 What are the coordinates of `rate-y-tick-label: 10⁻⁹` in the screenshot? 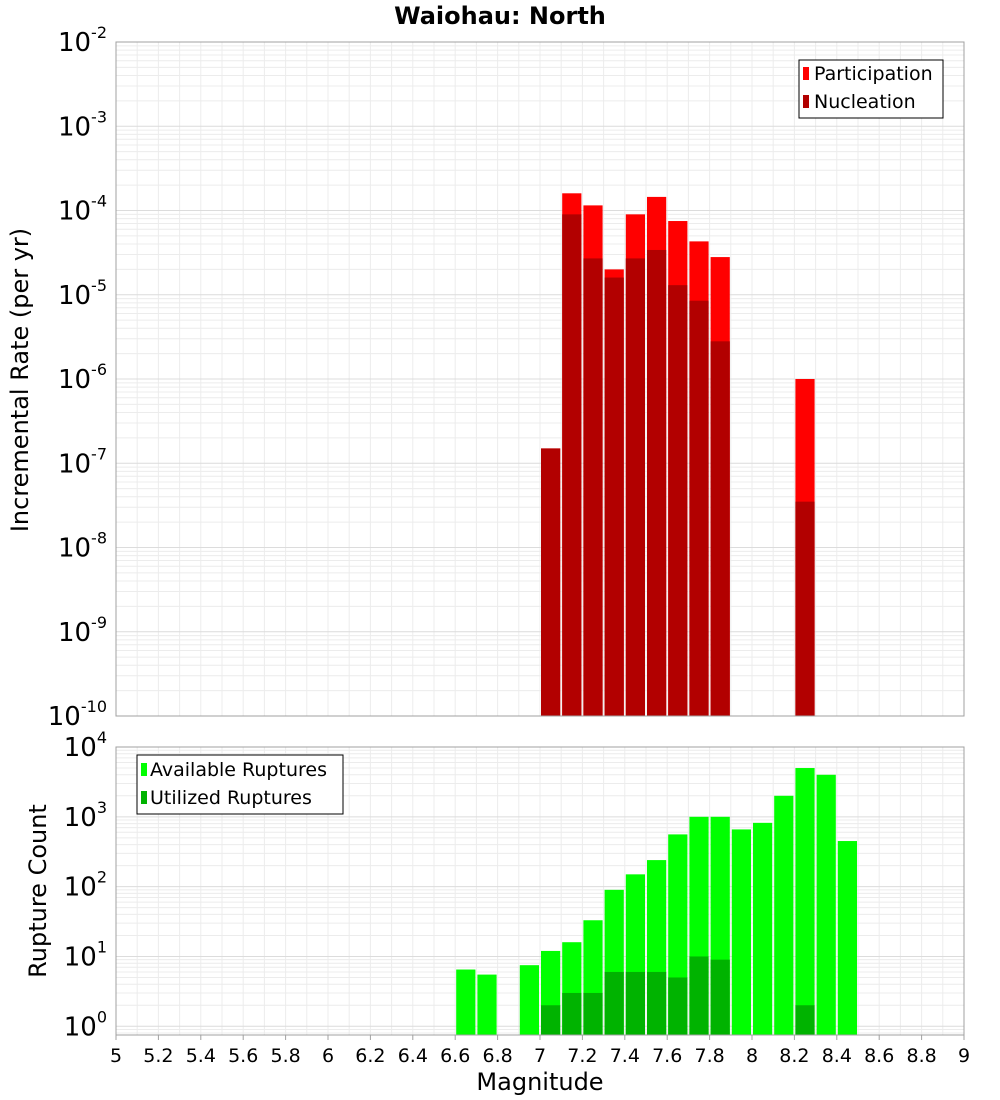 It's located at (82, 630).